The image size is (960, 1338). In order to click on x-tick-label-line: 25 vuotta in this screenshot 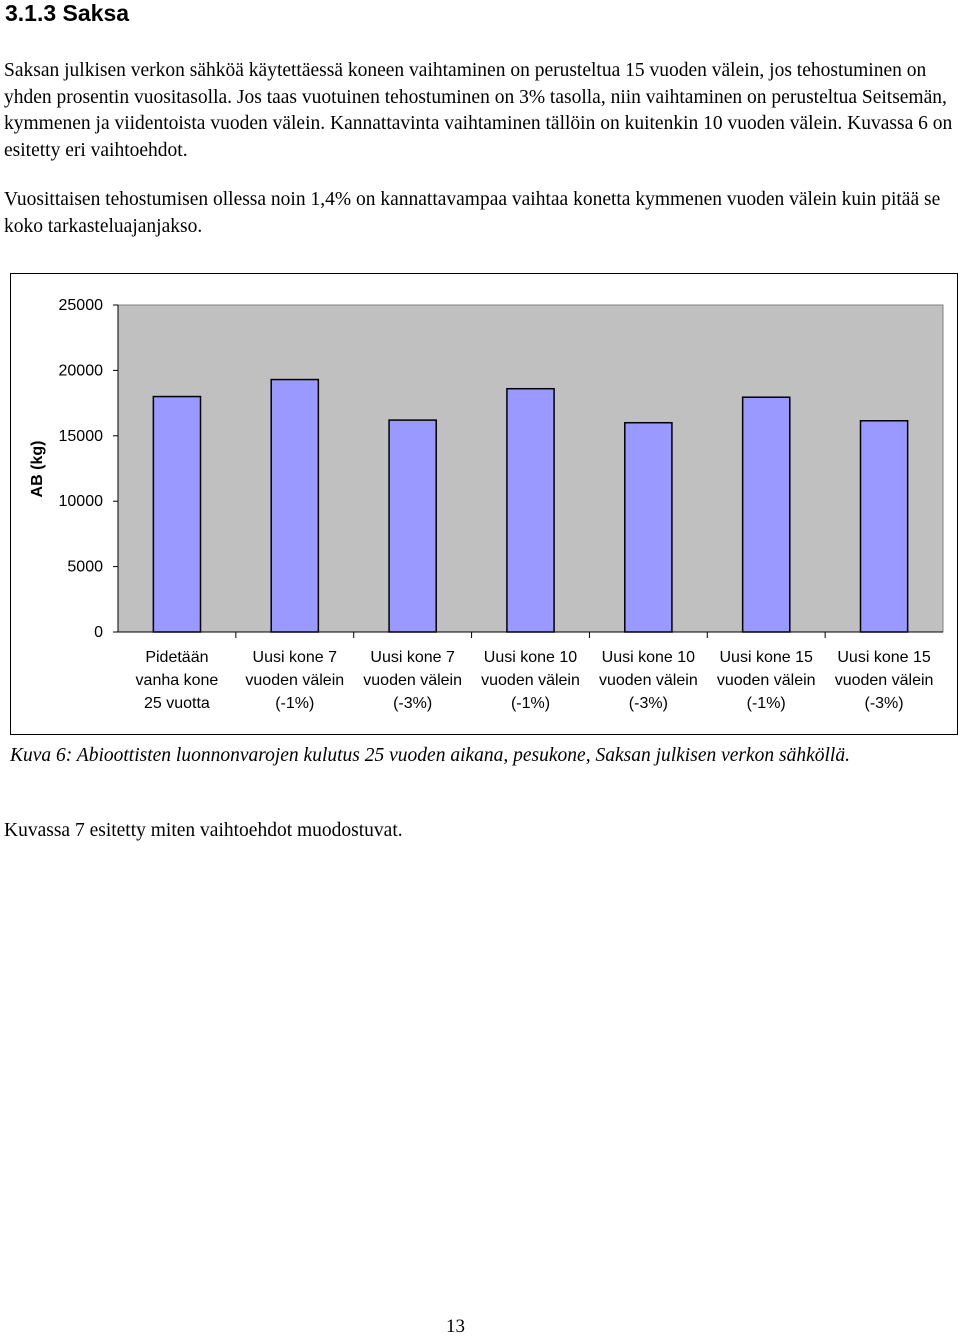, I will do `click(177, 703)`.